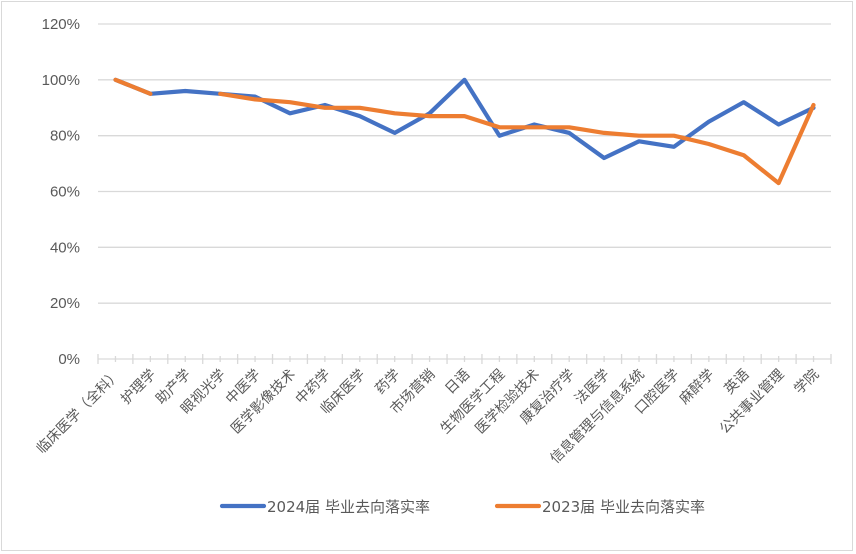  I want to click on y-tick-label: 40%, so click(65, 247).